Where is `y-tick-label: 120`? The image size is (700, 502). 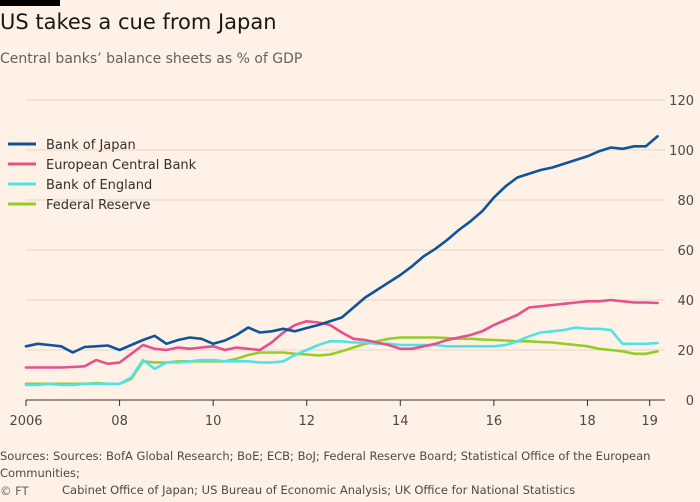
y-tick-label: 120 is located at coordinates (681, 101).